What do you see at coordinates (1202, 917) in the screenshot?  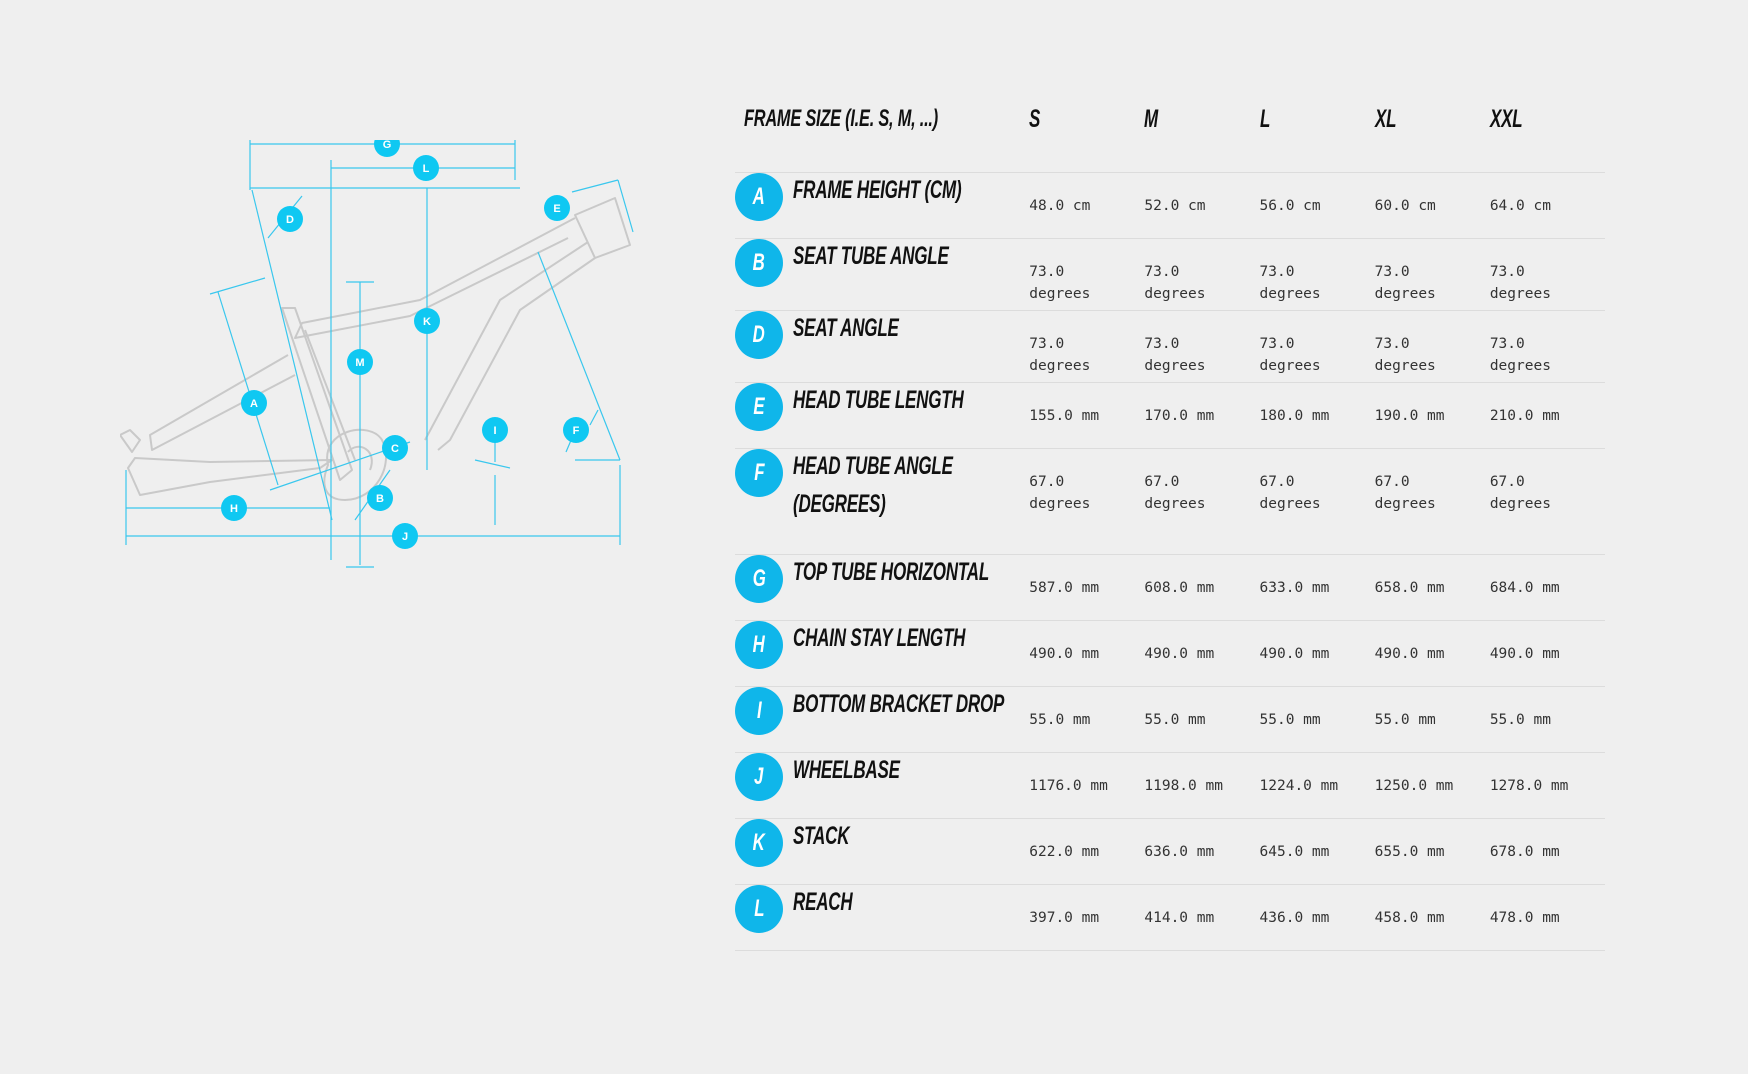 I see `value-cell: 414.0 mm` at bounding box center [1202, 917].